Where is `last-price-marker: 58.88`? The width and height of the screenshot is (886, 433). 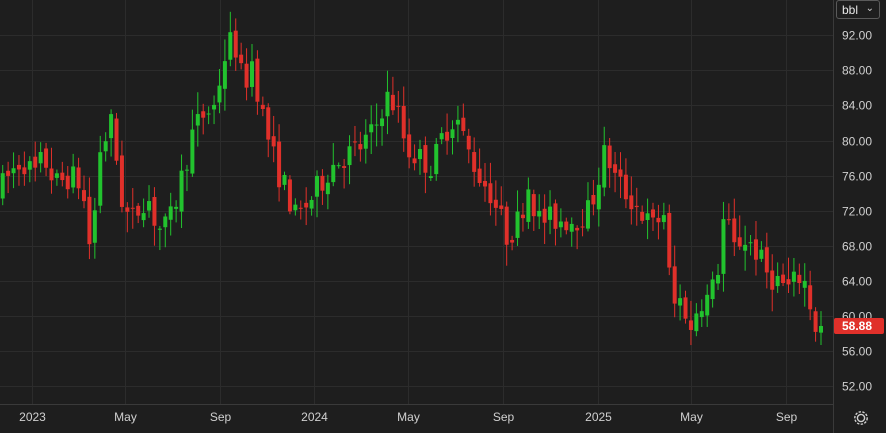
last-price-marker: 58.88 is located at coordinates (859, 326).